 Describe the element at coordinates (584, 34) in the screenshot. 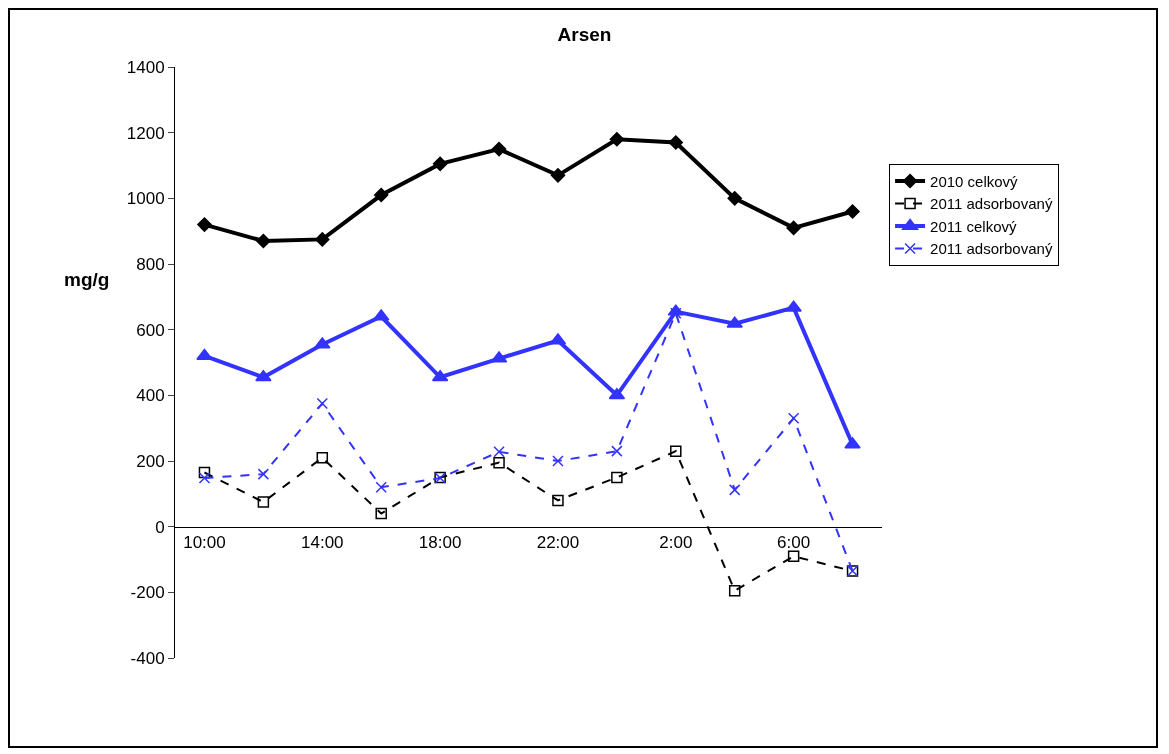

I see `chart-title: Arsen` at that location.